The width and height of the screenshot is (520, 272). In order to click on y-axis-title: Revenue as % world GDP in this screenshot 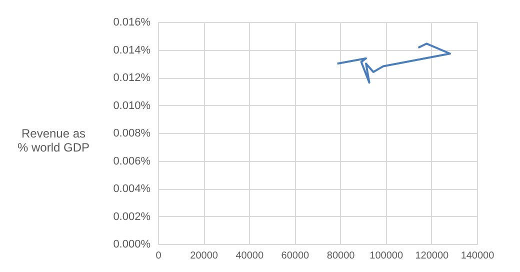, I will do `click(53, 140)`.